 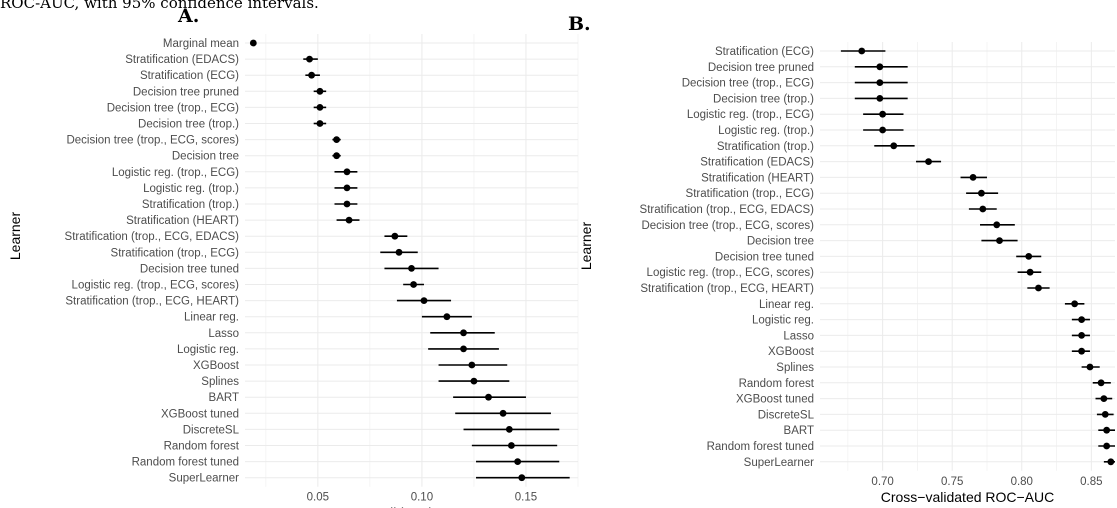 I want to click on x-tick-label: 0.80, so click(x=1022, y=482).